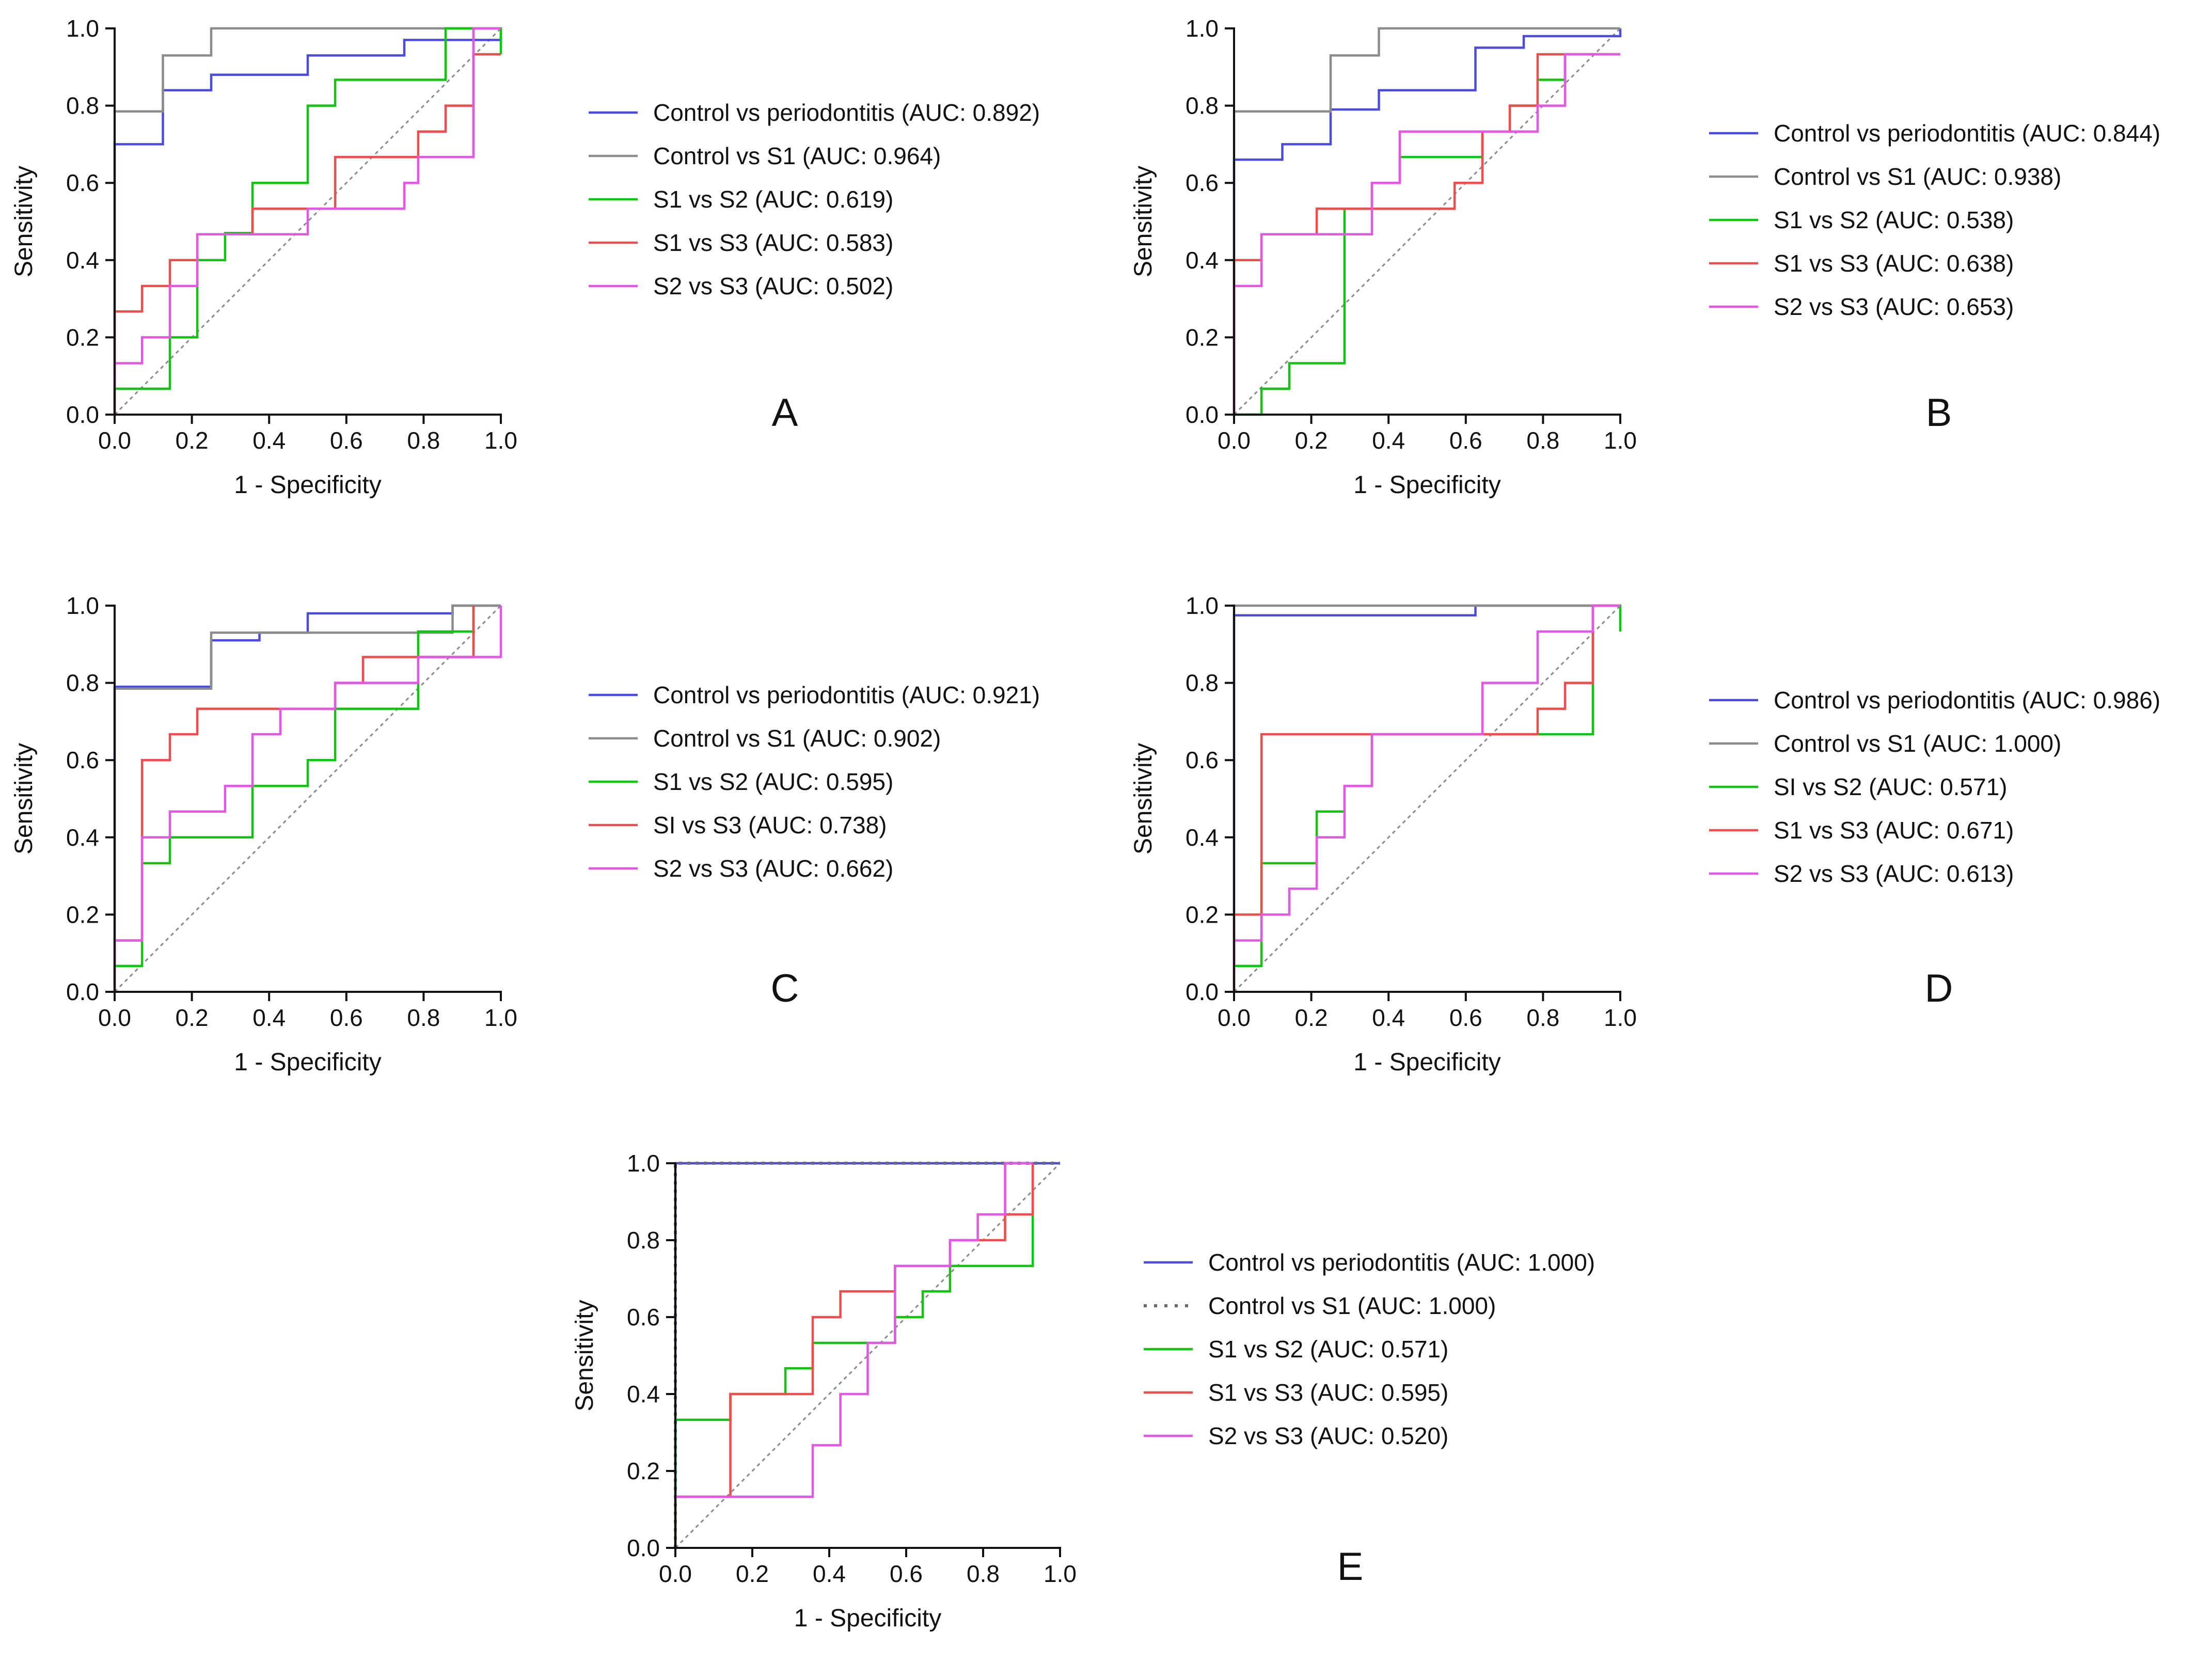  What do you see at coordinates (1894, 873) in the screenshot?
I see `legend-label: S2 vs S3 (AUC: 0.613)` at bounding box center [1894, 873].